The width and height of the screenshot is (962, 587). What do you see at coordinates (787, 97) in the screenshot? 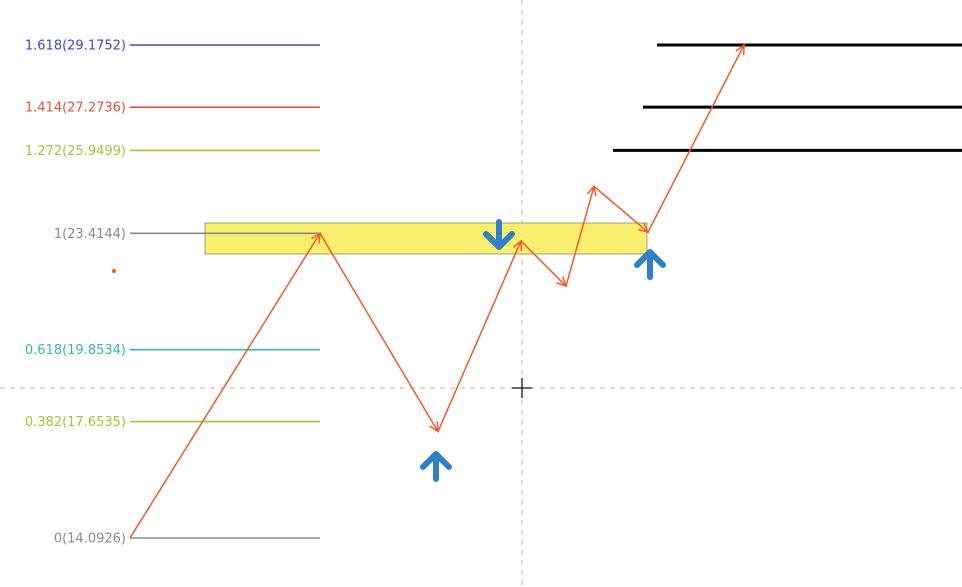
I see `target-lines` at bounding box center [787, 97].